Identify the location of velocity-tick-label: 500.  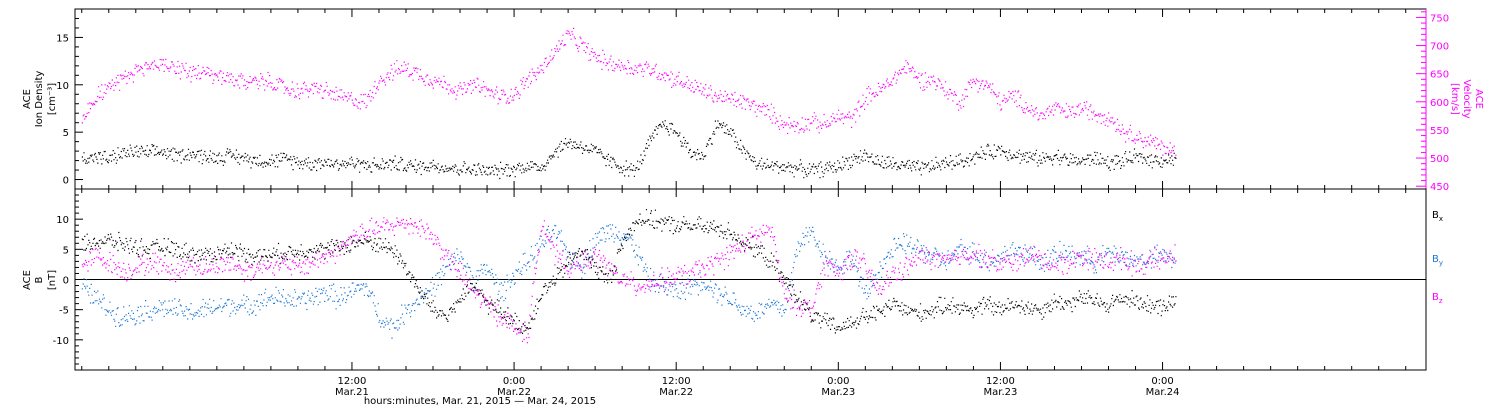
(1439, 159).